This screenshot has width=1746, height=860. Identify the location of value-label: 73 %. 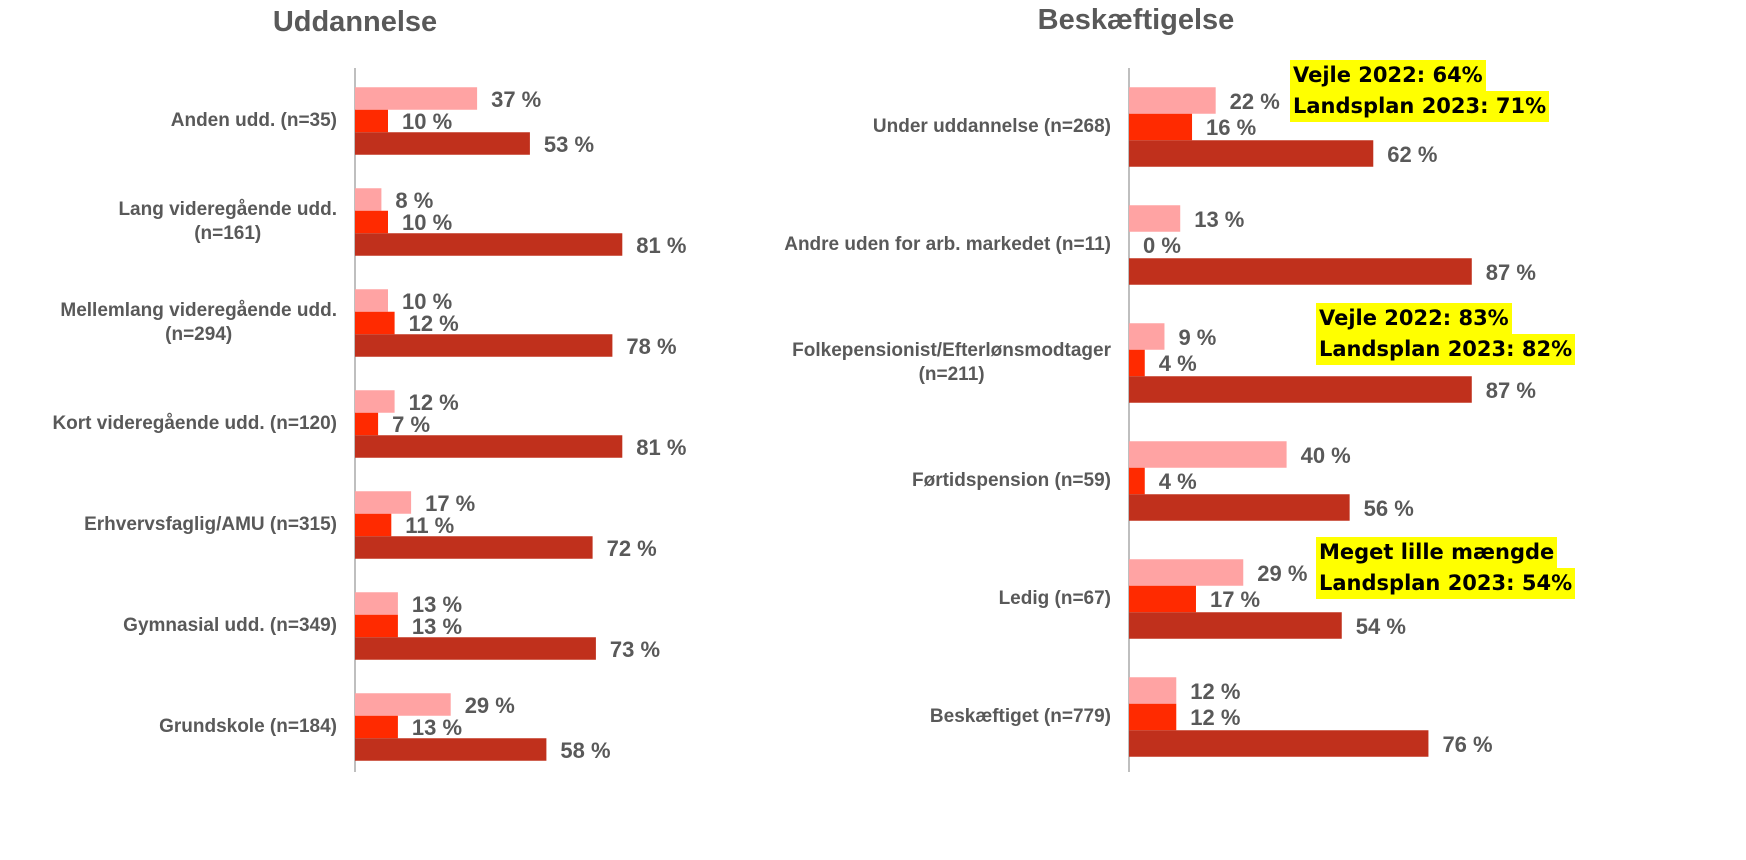
(635, 649).